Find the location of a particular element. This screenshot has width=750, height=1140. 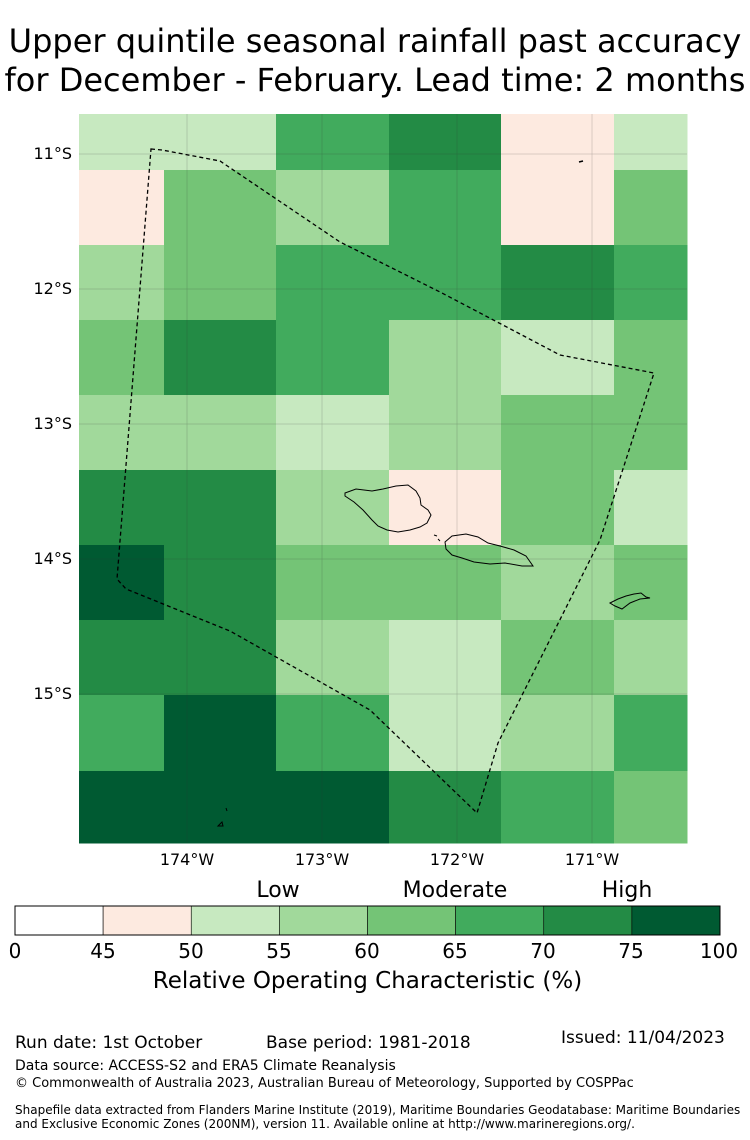

colorbar-frame is located at coordinates (367, 920).